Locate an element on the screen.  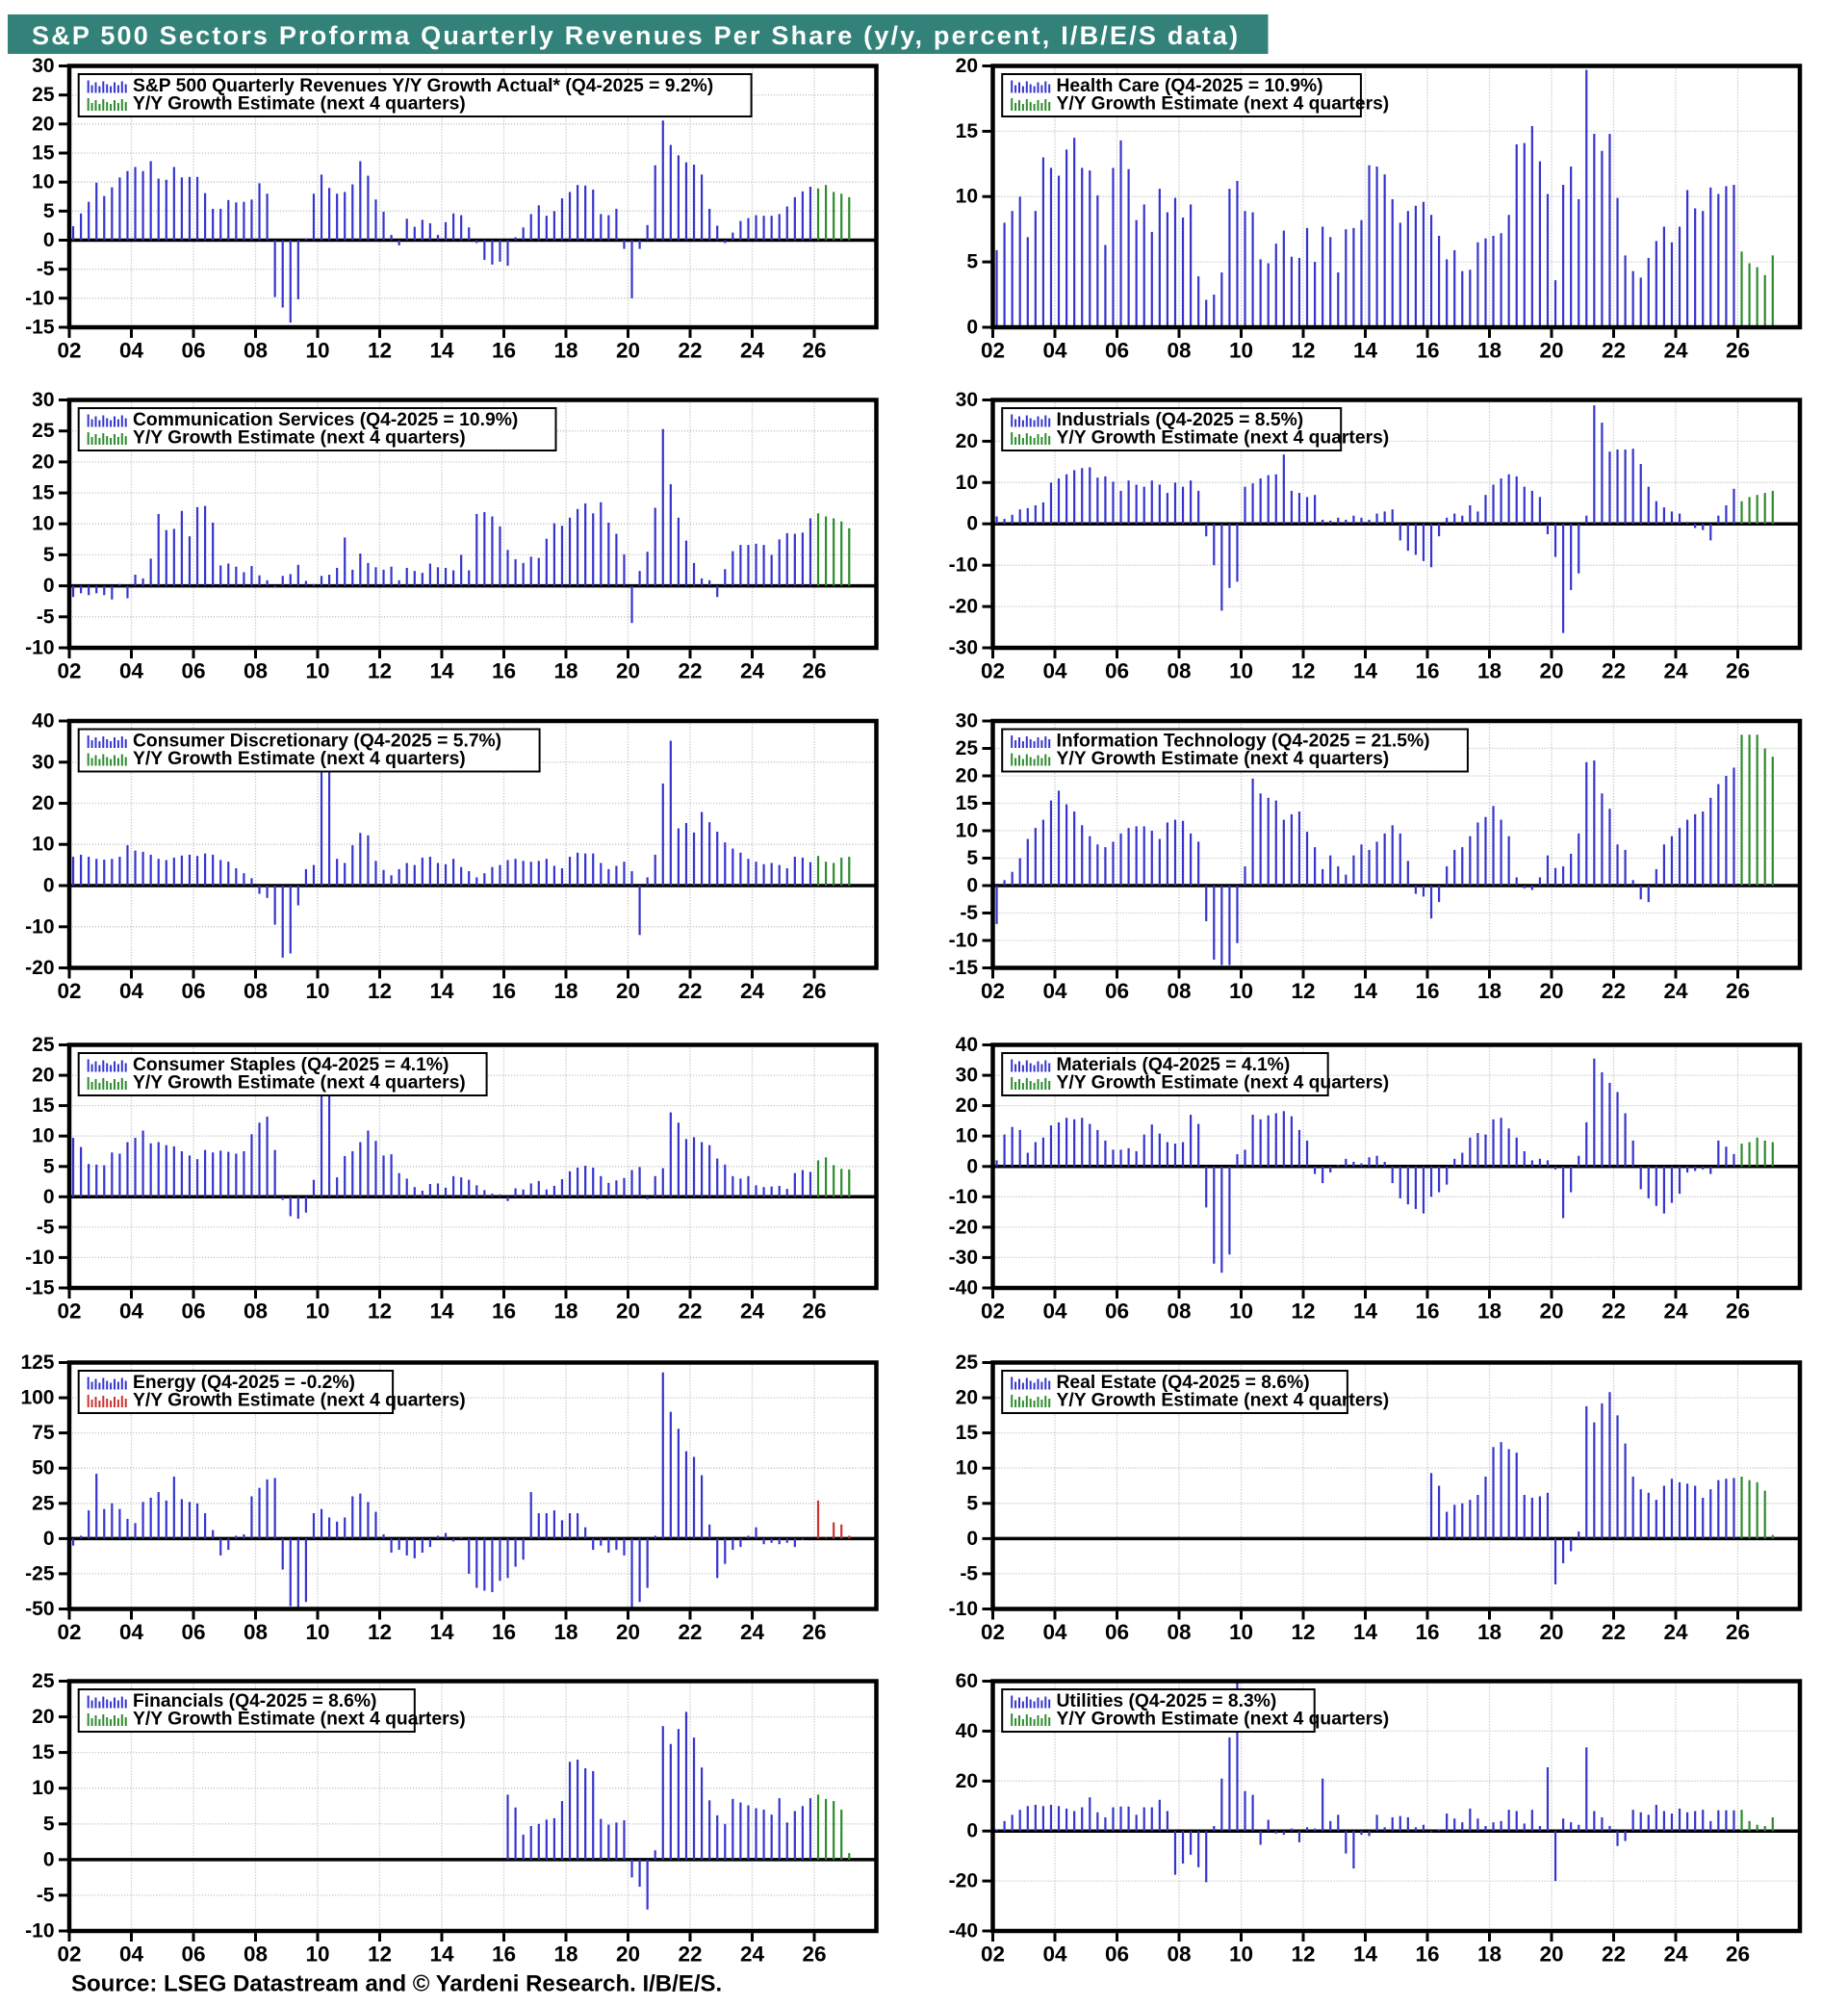
svg-text: 30 is located at coordinates (43, 66).